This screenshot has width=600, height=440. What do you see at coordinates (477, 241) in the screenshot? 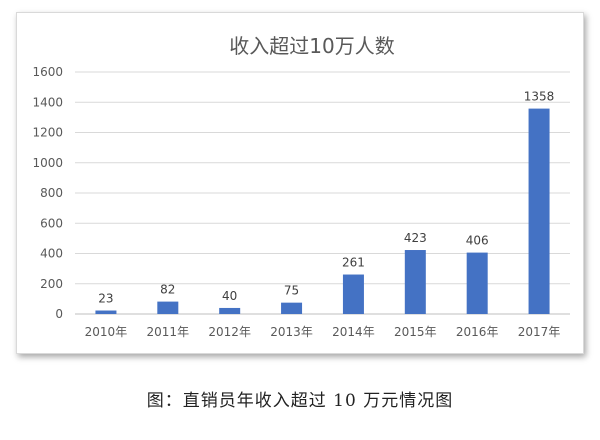
I see `data-label: 406` at bounding box center [477, 241].